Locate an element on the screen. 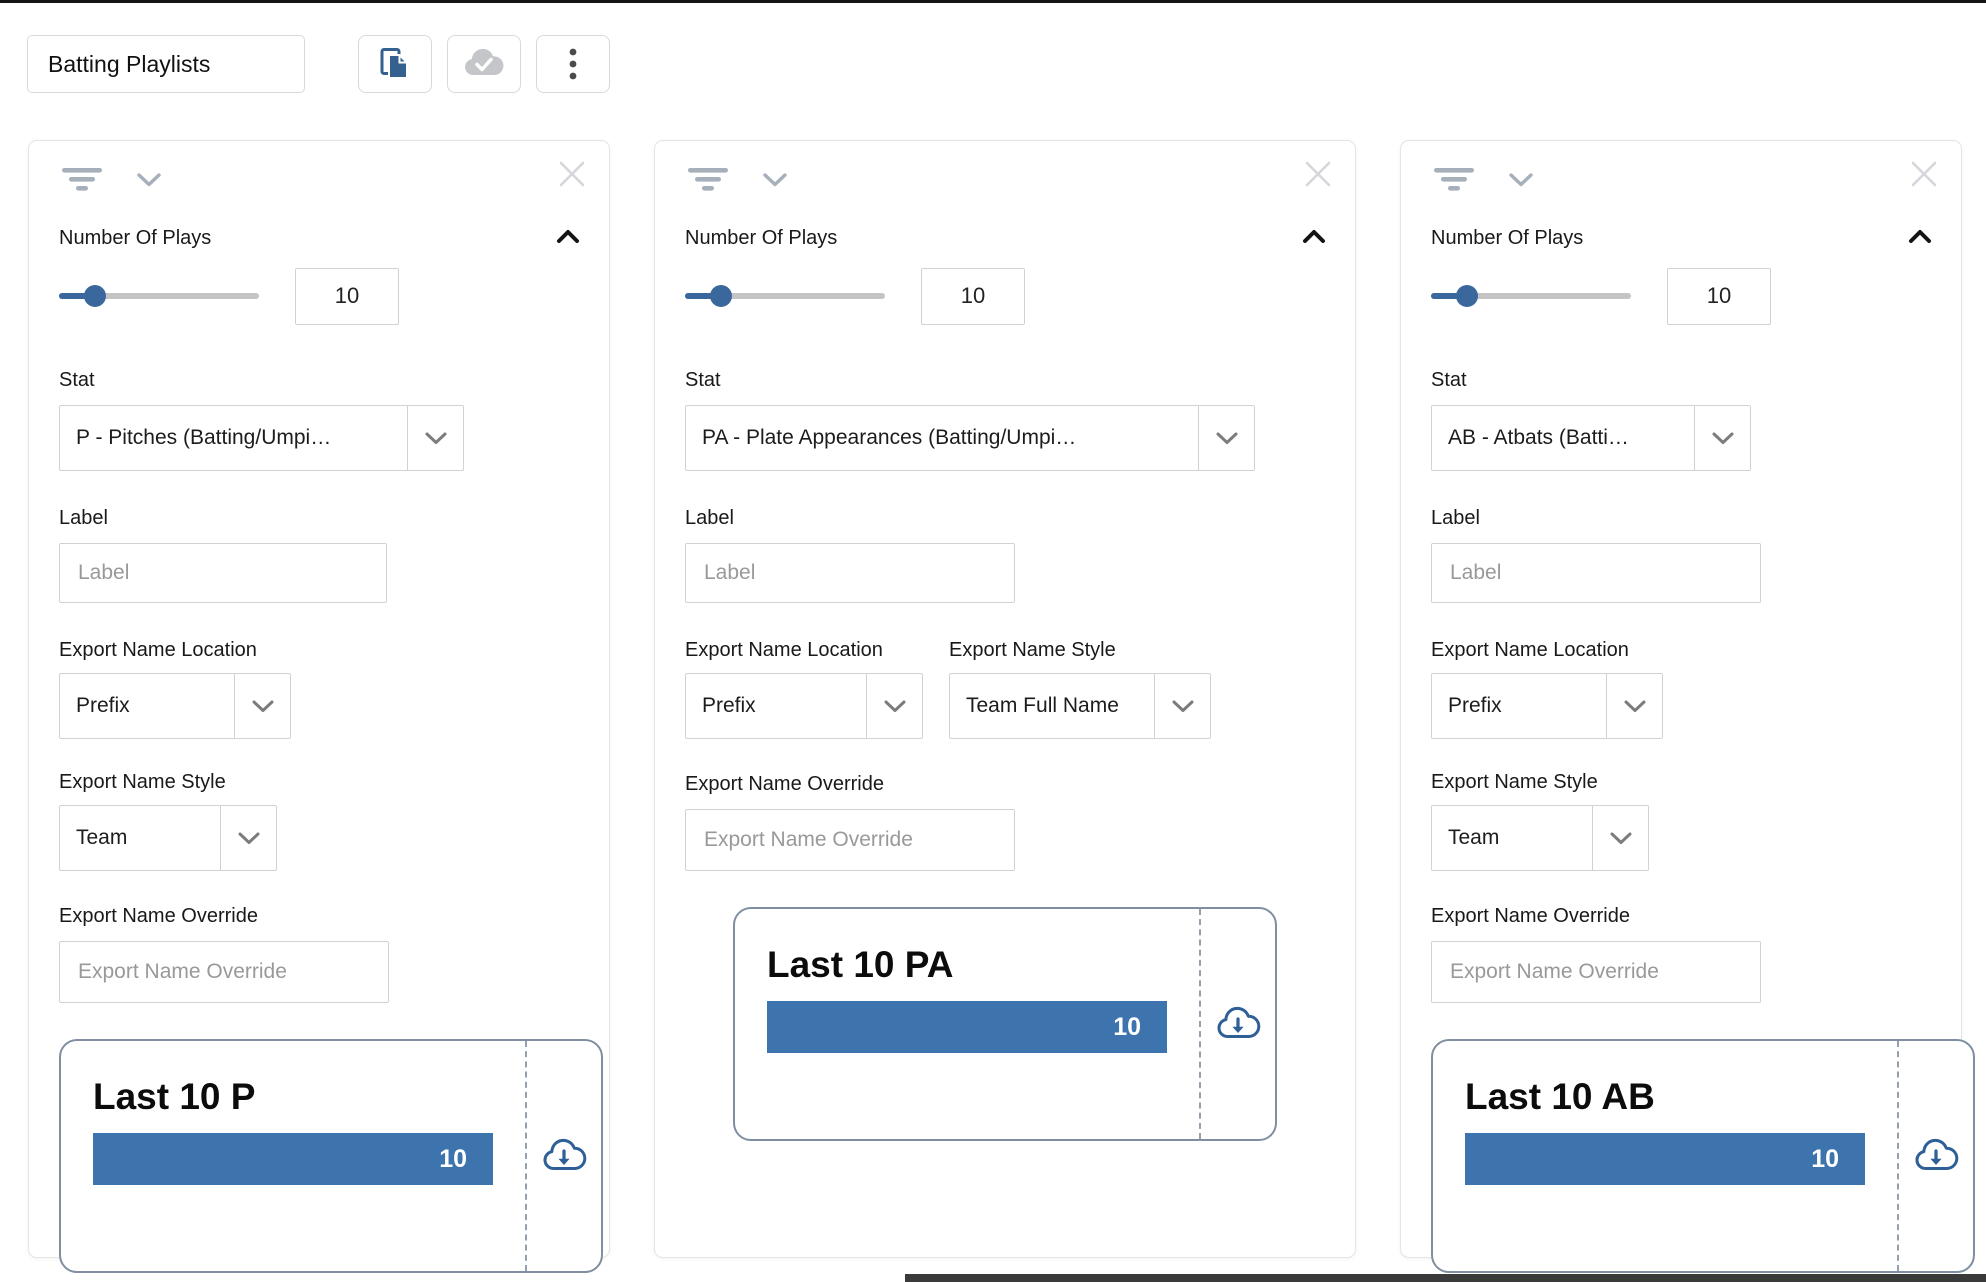  more-options-button is located at coordinates (573, 64).